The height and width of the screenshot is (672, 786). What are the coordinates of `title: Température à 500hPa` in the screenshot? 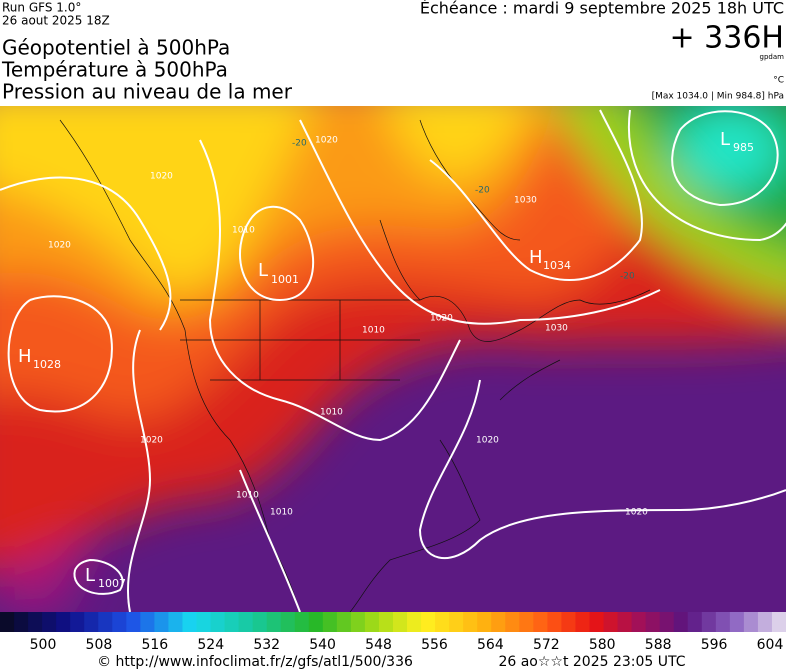 It's located at (114, 70).